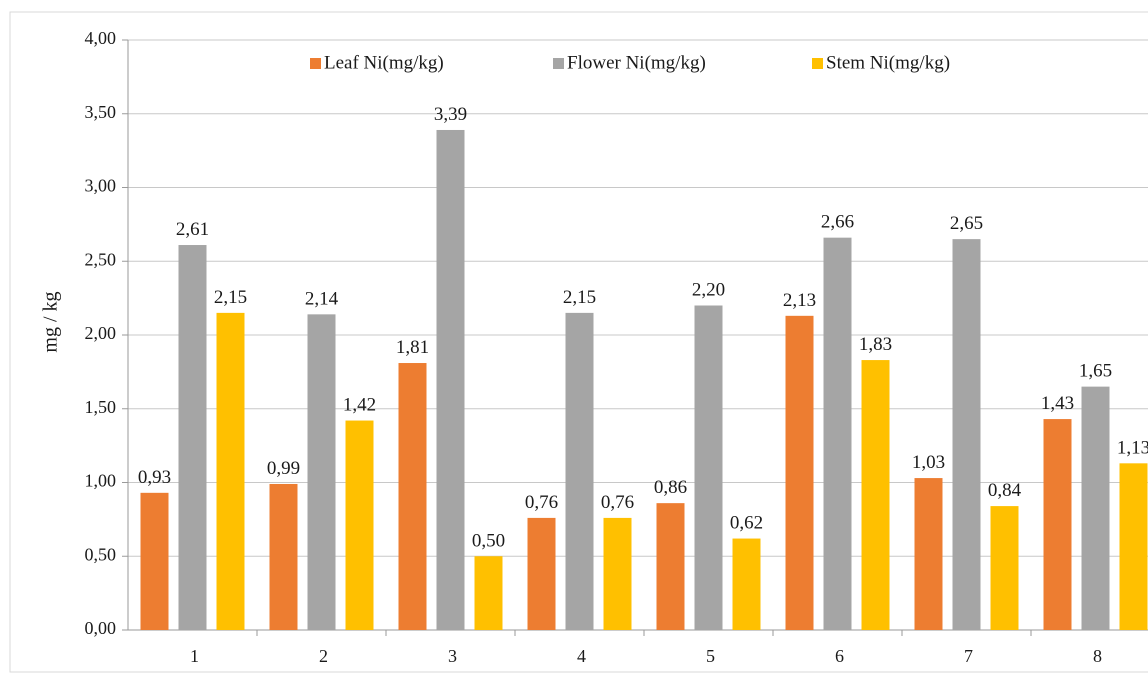 The image size is (1148, 673). I want to click on x-axis-ticks: 1 2 3 4 5 6 7 8, so click(646, 648).